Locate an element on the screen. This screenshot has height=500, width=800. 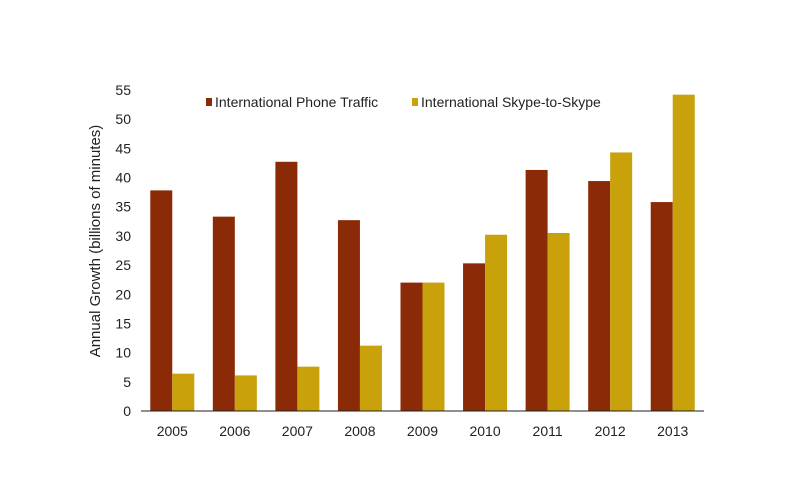
bar-phone-2007 is located at coordinates (286, 286).